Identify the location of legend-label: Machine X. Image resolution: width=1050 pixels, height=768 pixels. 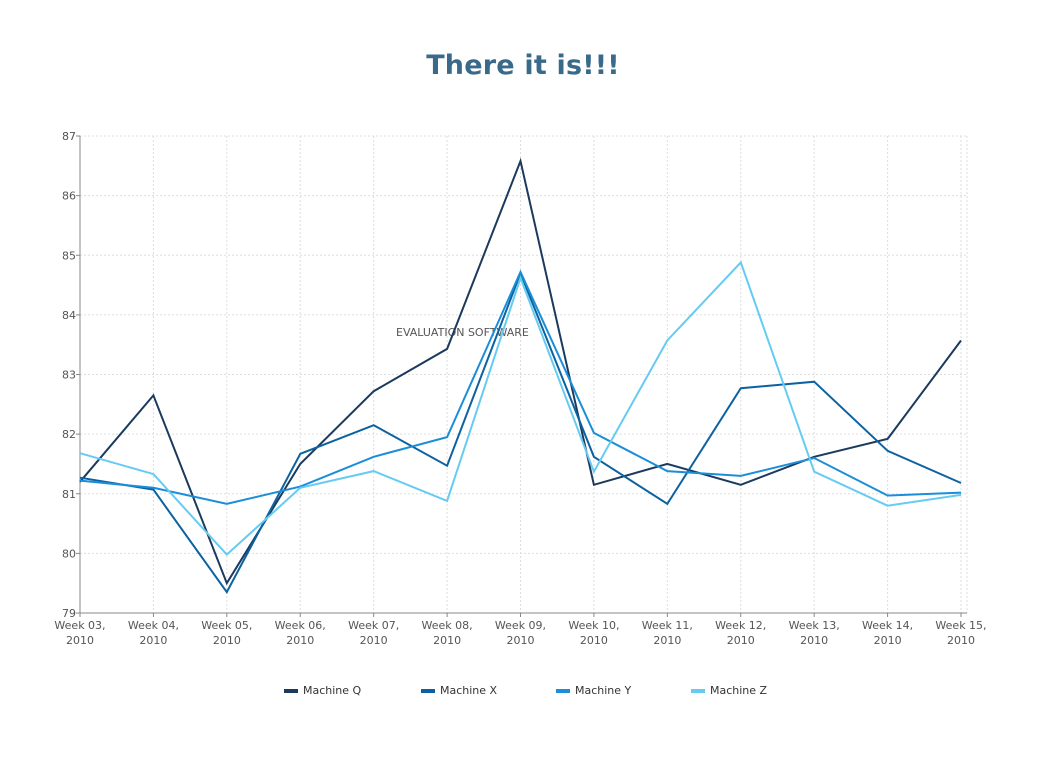
(469, 690).